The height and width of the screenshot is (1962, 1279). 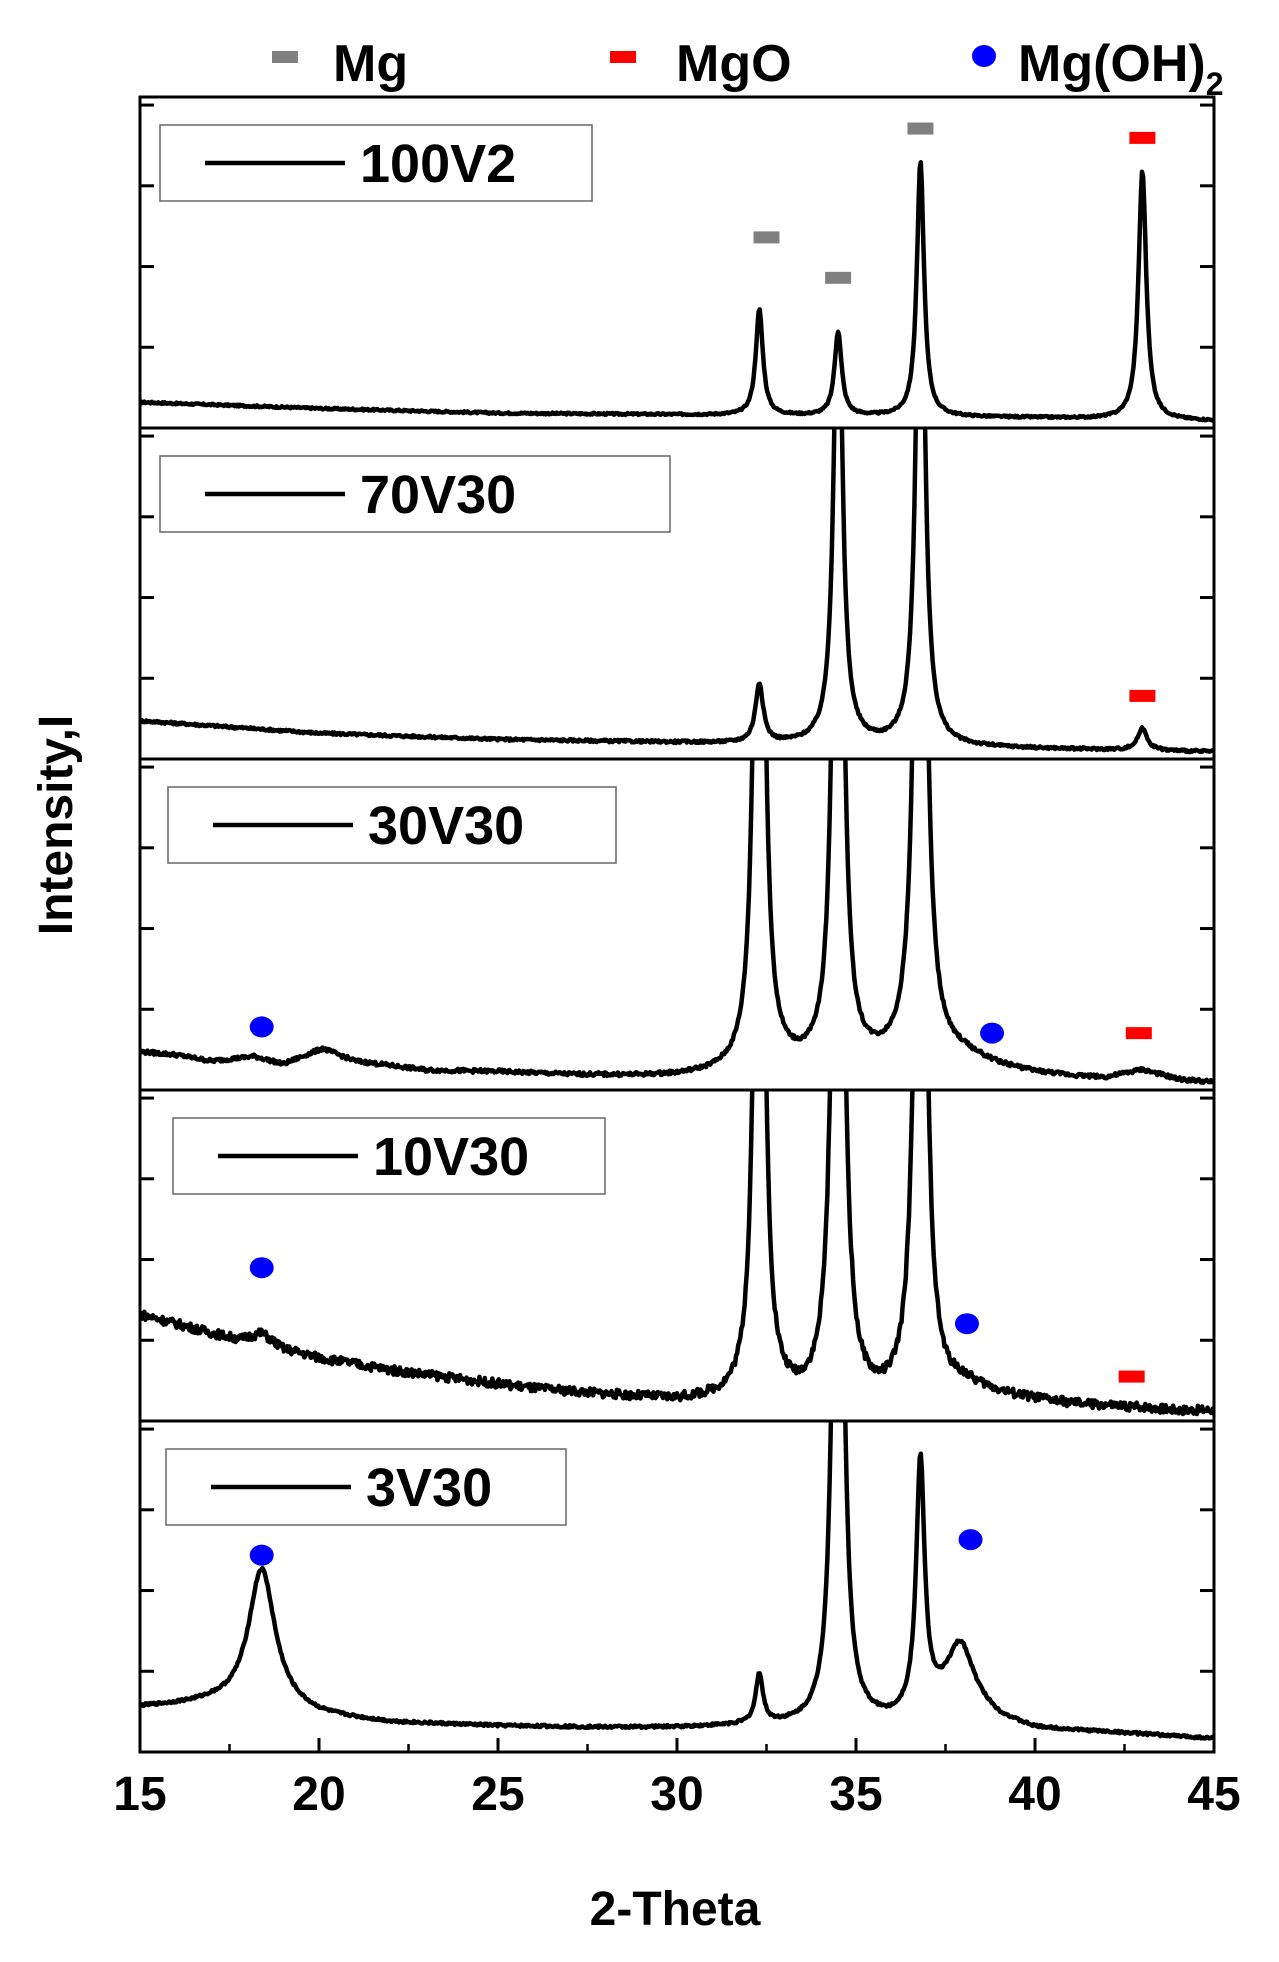 I want to click on x-tick-label: 25, so click(x=497, y=1794).